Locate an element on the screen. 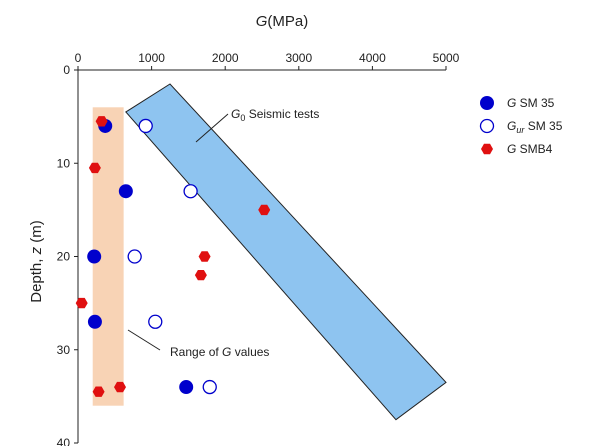  x-axis-title: G(MPa) is located at coordinates (282, 21).